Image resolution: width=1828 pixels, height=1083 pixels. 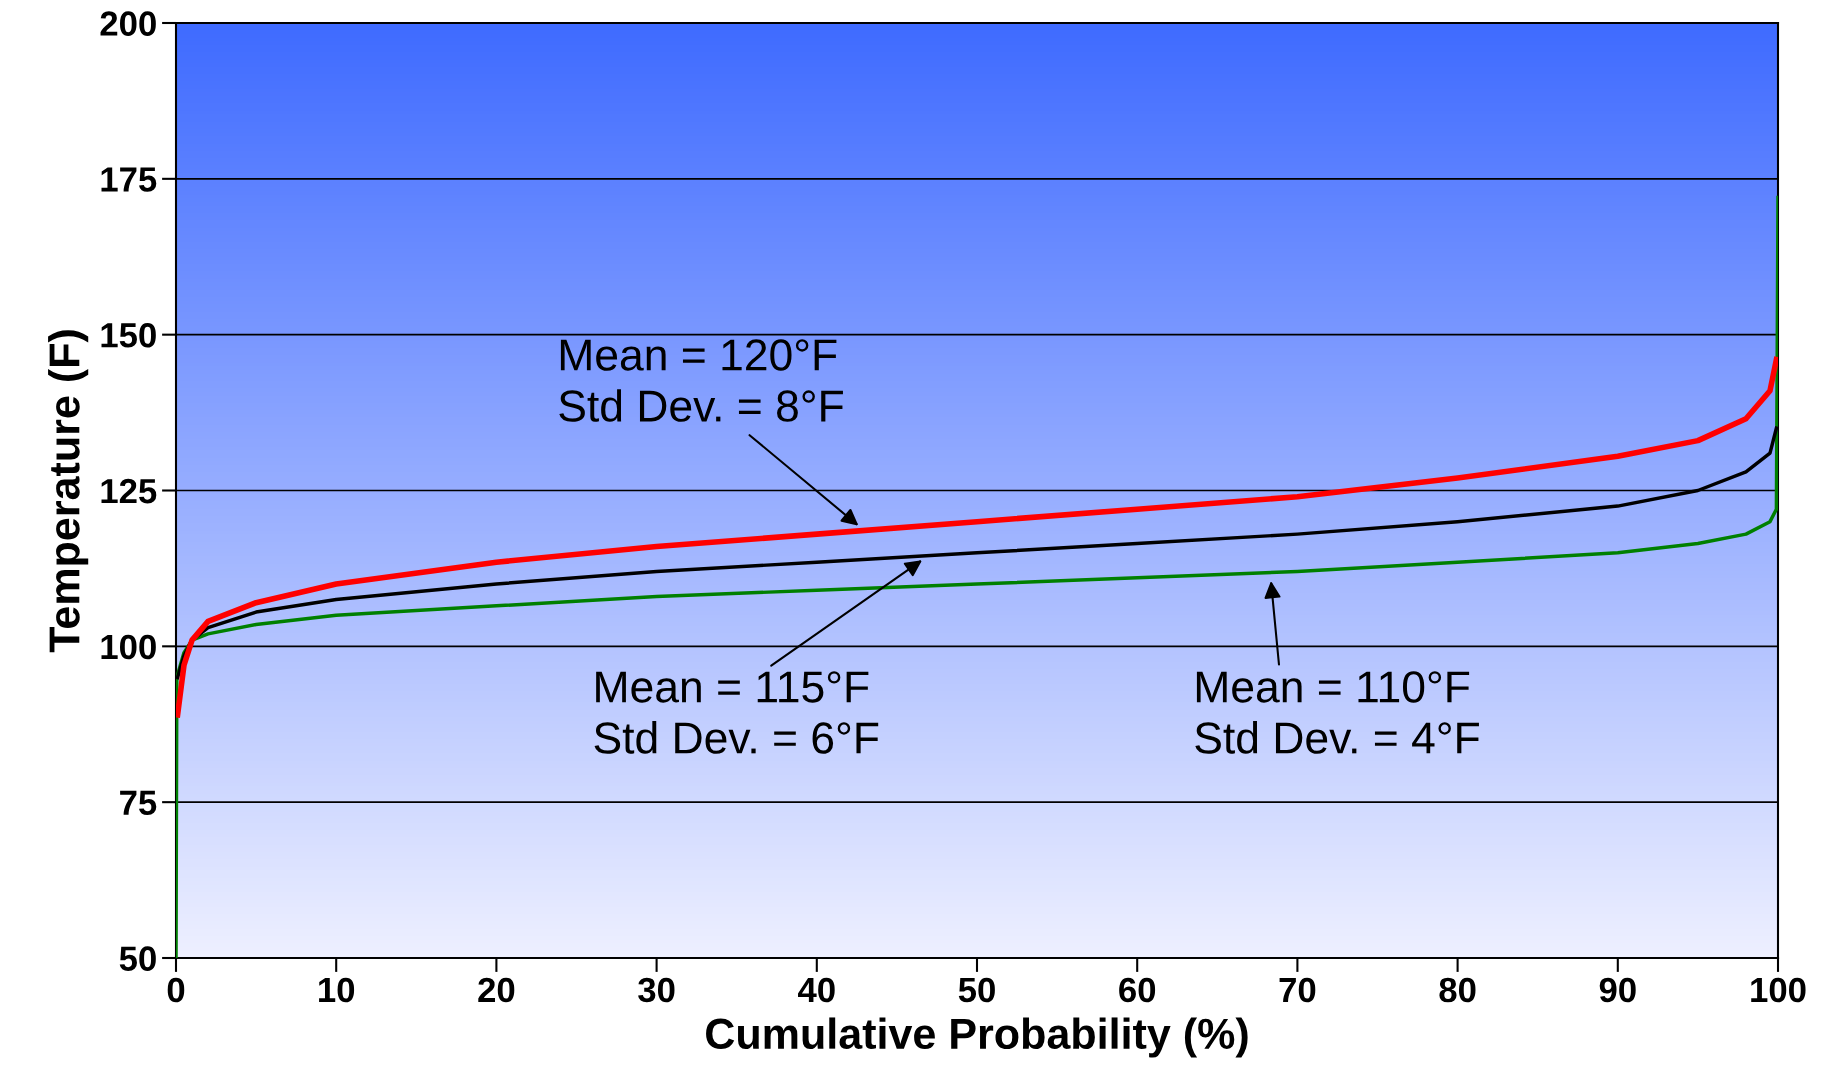 What do you see at coordinates (736, 712) in the screenshot?
I see `annotation: Mean = 115°F Std Dev. = 6°F` at bounding box center [736, 712].